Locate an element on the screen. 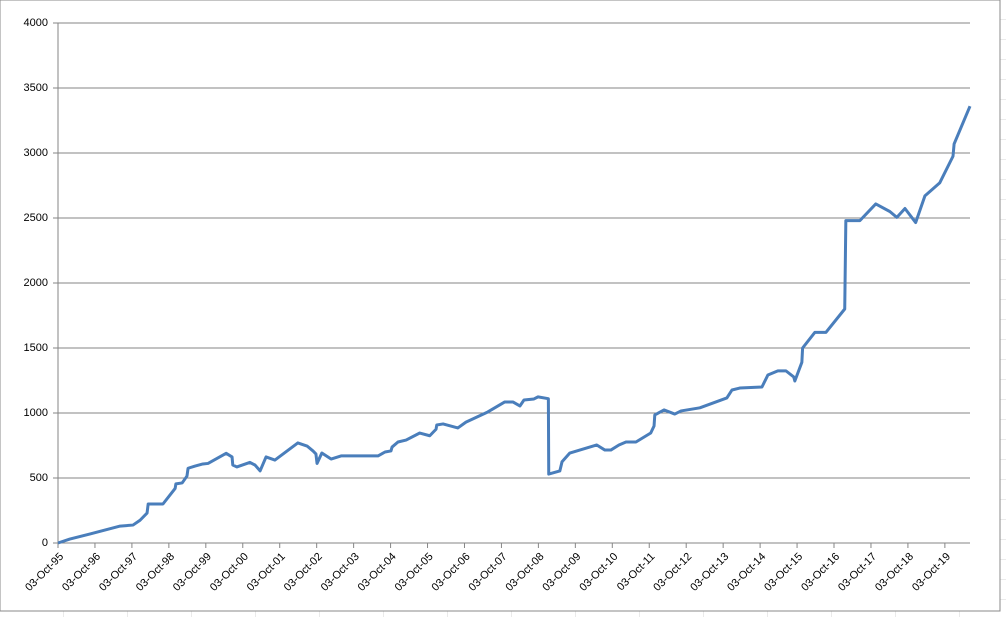 Image resolution: width=1006 pixels, height=617 pixels. y-tick-label: 0 is located at coordinates (45, 543).